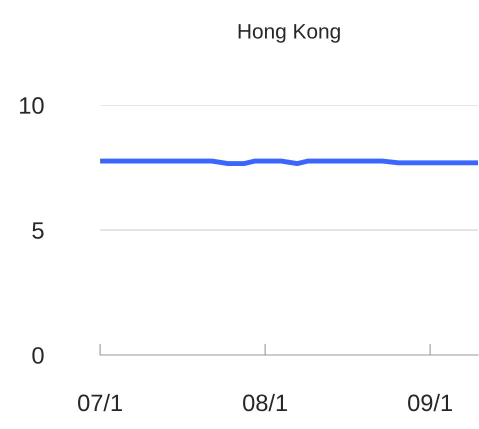 The width and height of the screenshot is (479, 429). I want to click on x-tick-label: 07/1, so click(100, 403).